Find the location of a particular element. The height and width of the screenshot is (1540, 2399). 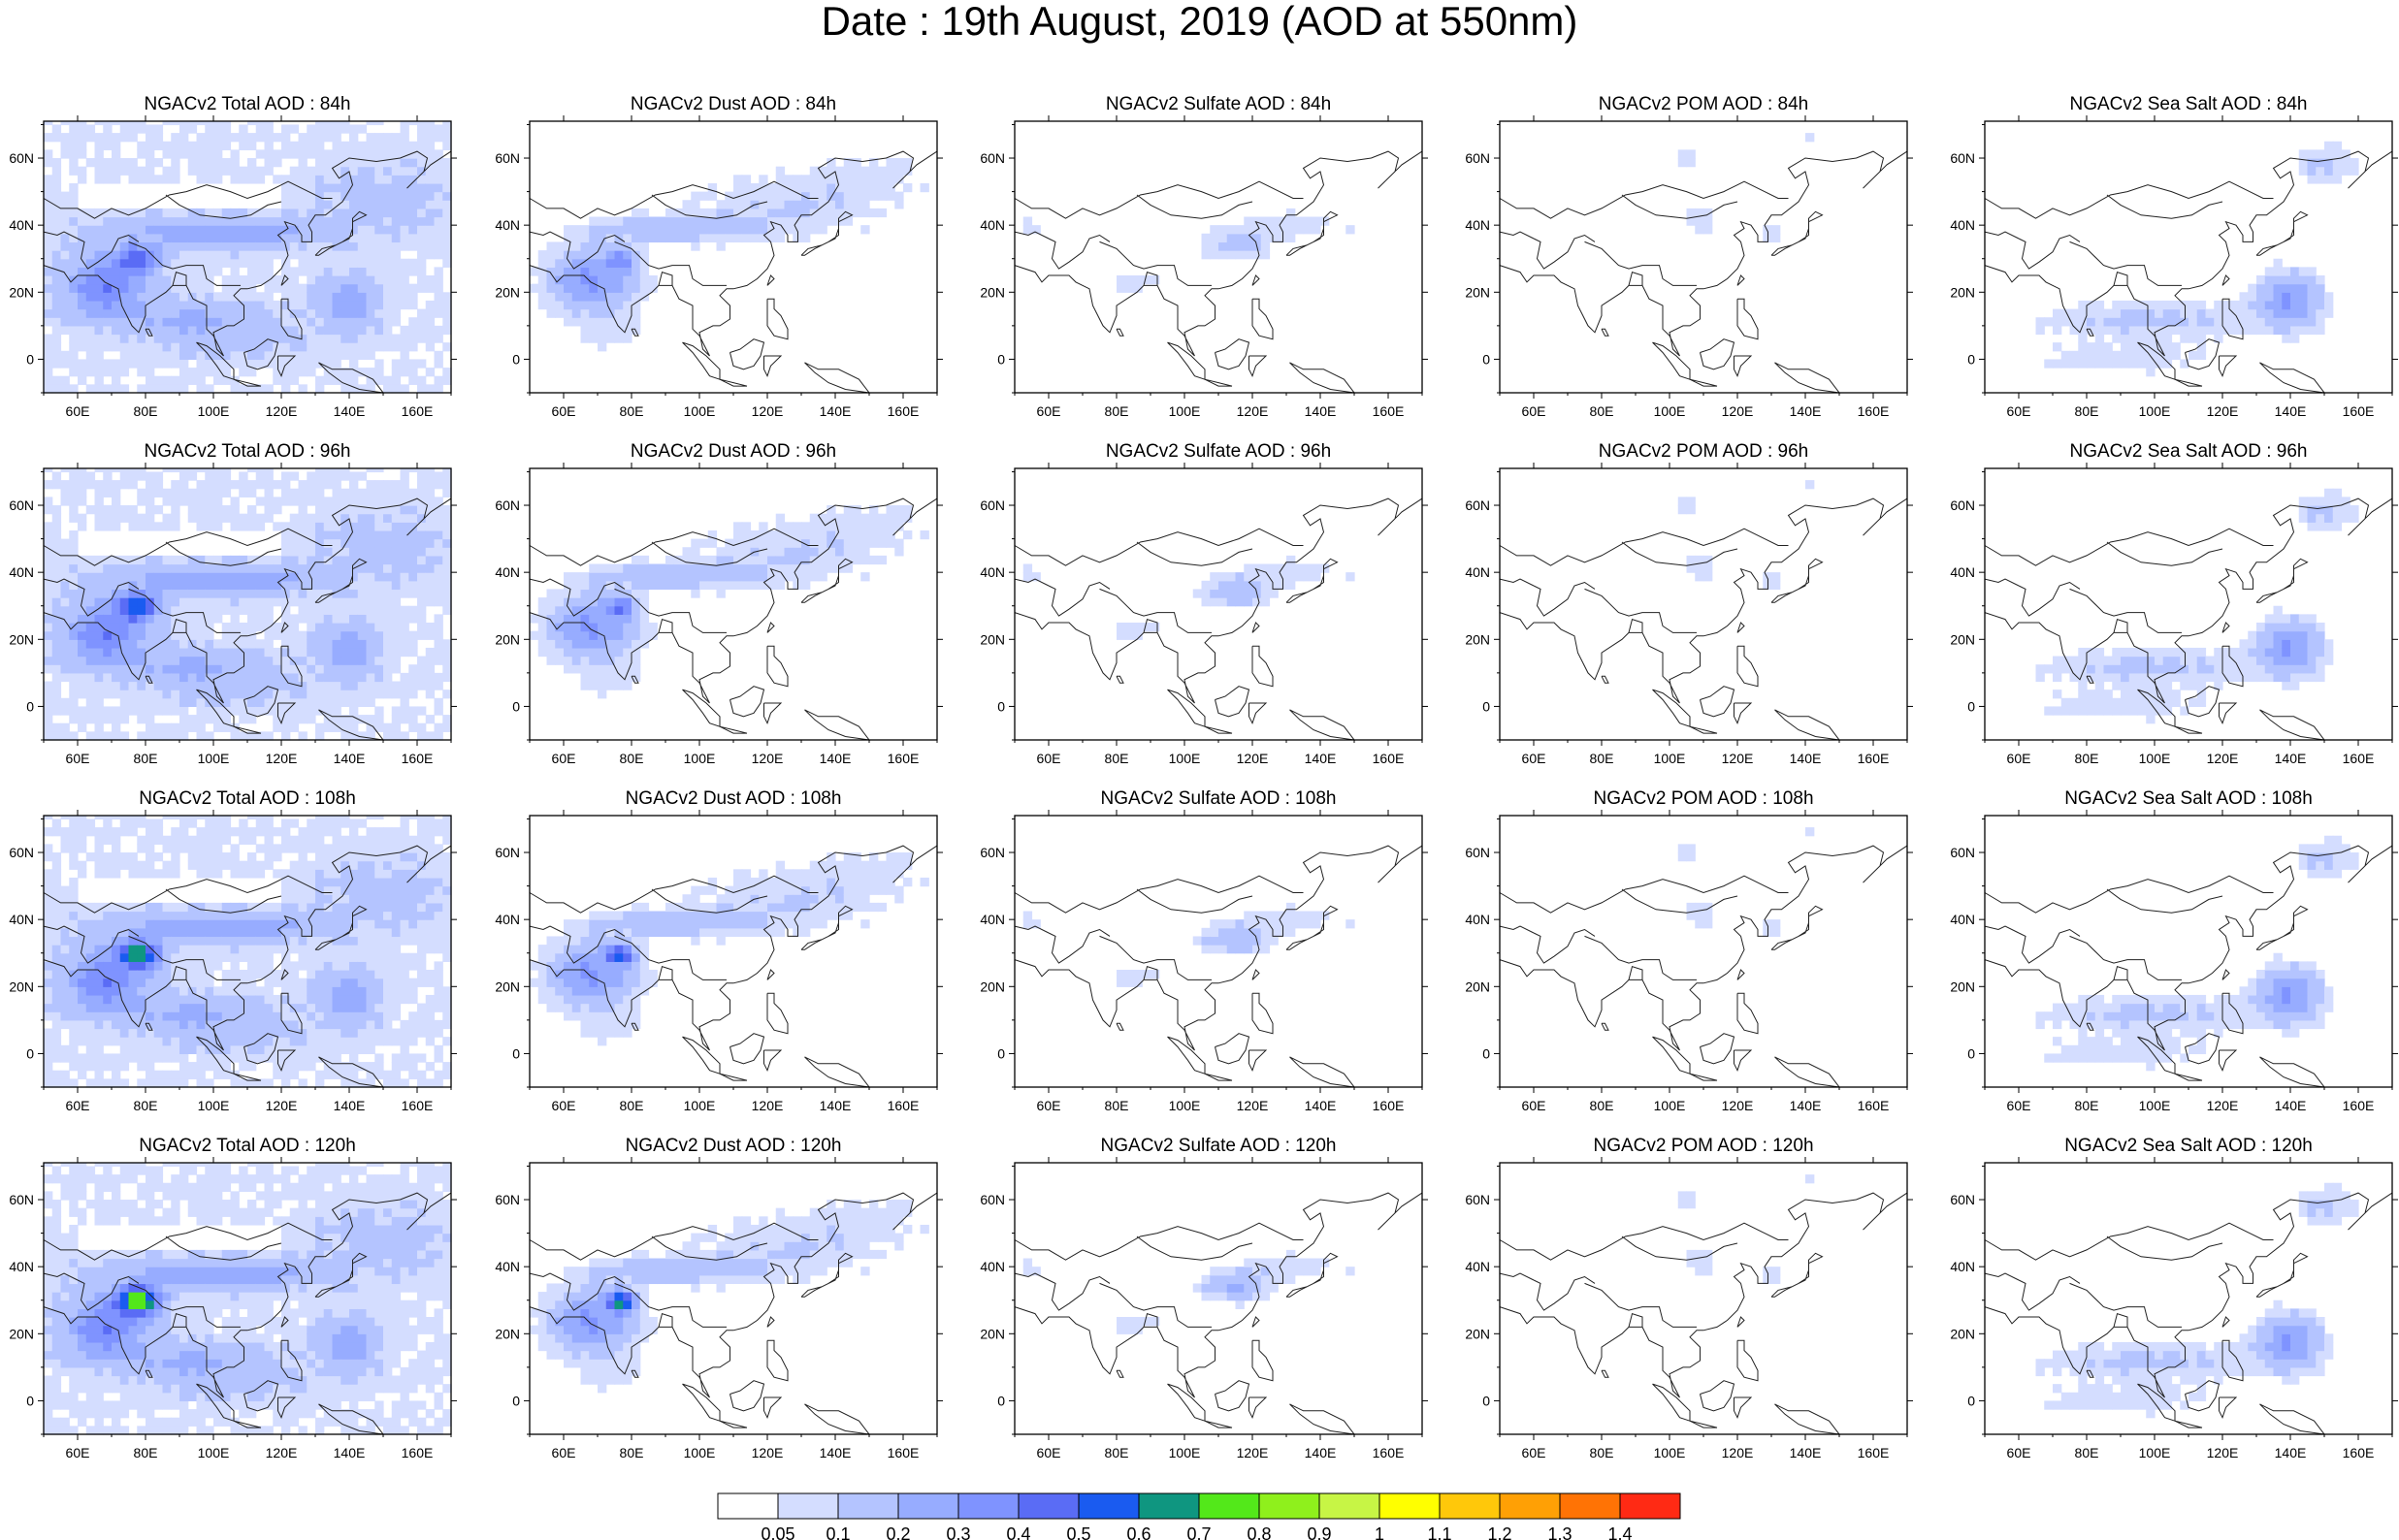

colorbar-label: 1.3 is located at coordinates (1560, 1532).